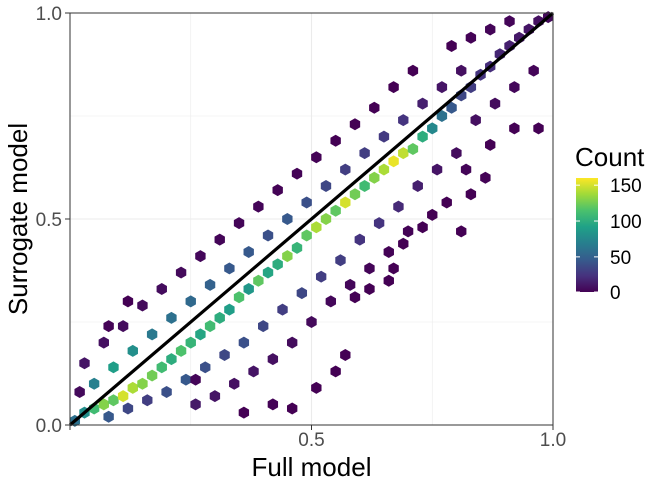  I want to click on y-tick-label: 1.0, so click(49, 14).